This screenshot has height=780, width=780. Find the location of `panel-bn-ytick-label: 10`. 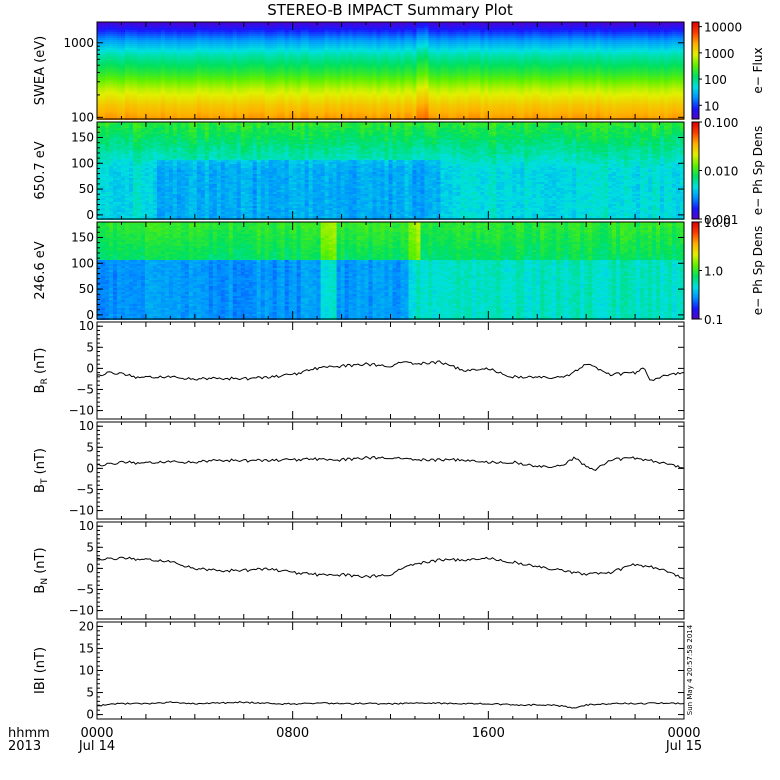

panel-bn-ytick-label: 10 is located at coordinates (86, 526).